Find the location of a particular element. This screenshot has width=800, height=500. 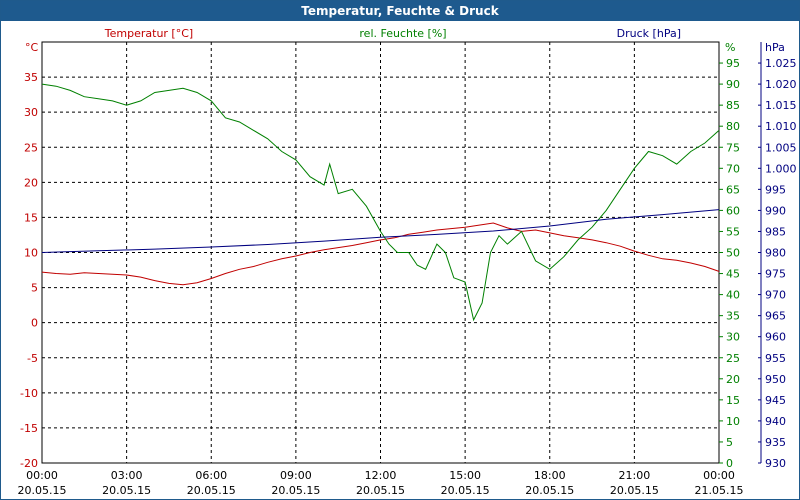

pressure-tick-label: 1.015 is located at coordinates (781, 105).